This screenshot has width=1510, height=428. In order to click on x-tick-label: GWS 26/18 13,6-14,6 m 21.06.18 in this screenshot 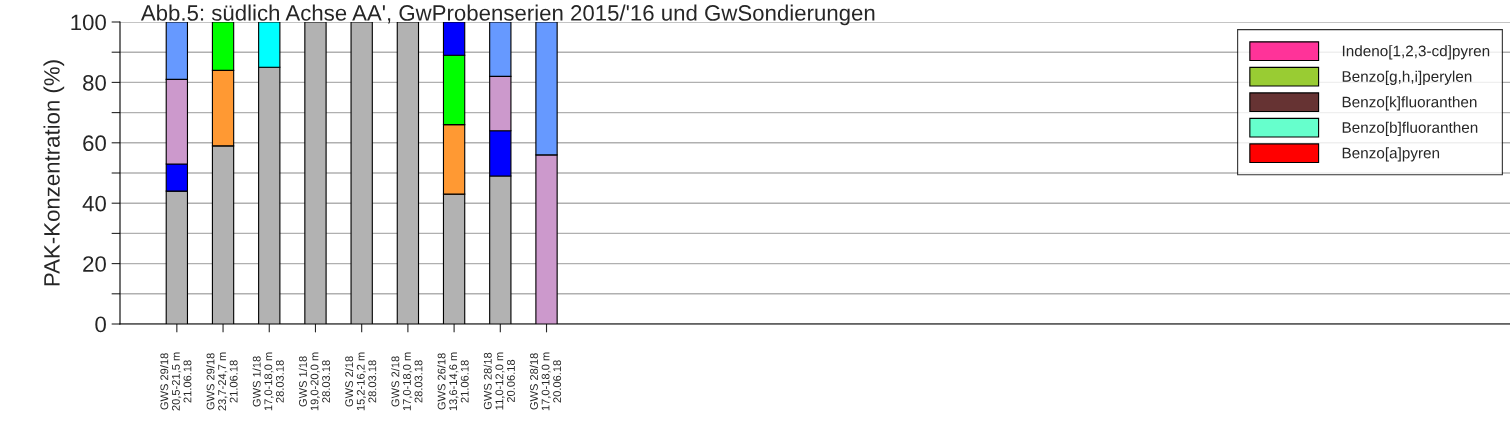, I will do `click(453, 381)`.